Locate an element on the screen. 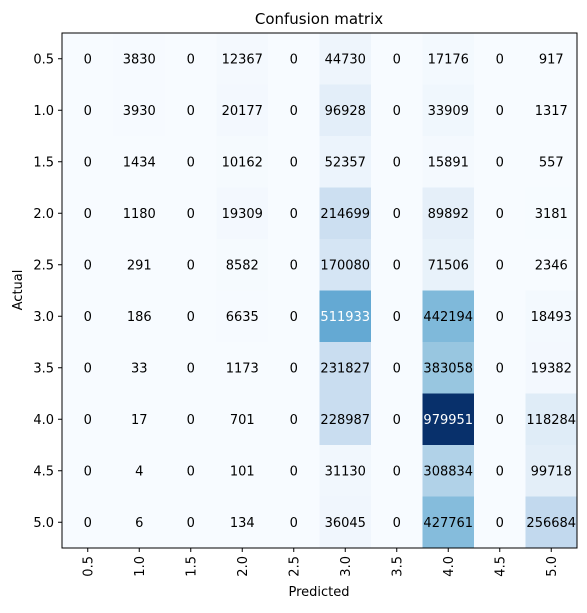 The image size is (587, 613). x-tick-label: 0.5 is located at coordinates (88, 566).